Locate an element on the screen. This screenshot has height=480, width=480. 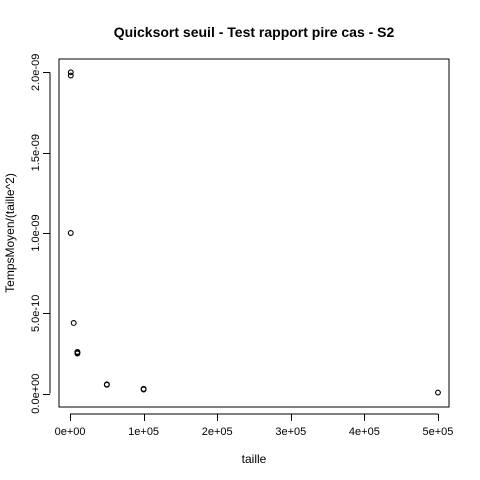
x-tick-label: 5e+05 is located at coordinates (438, 432).